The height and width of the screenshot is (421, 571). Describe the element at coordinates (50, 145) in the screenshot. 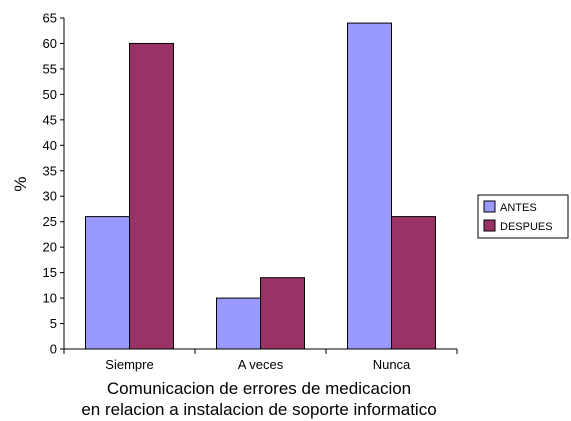

I see `y-tick-label: 40` at that location.